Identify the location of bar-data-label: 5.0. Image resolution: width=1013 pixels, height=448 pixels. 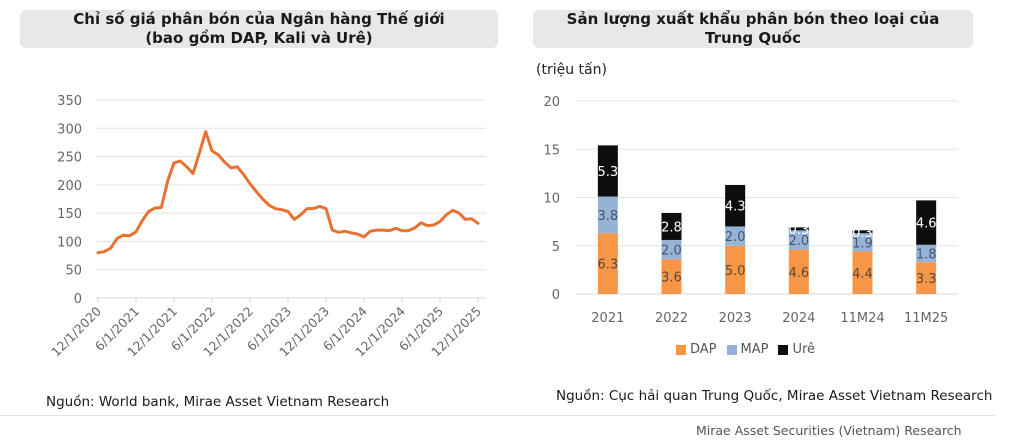
(735, 271).